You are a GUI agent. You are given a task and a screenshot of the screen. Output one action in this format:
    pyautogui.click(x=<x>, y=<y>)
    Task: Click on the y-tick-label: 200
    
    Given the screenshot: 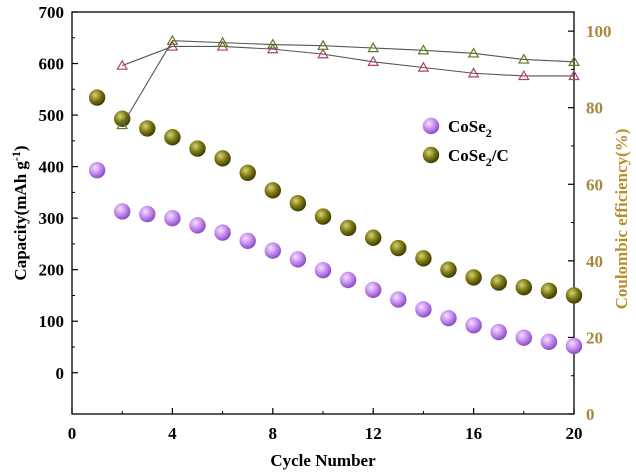 What is the action you would take?
    pyautogui.click(x=52, y=270)
    